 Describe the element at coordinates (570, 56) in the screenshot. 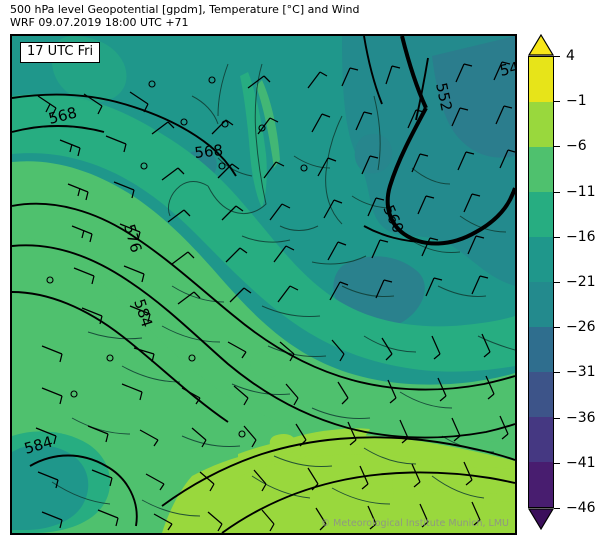

I see `colorbar-tick-label: 4` at that location.